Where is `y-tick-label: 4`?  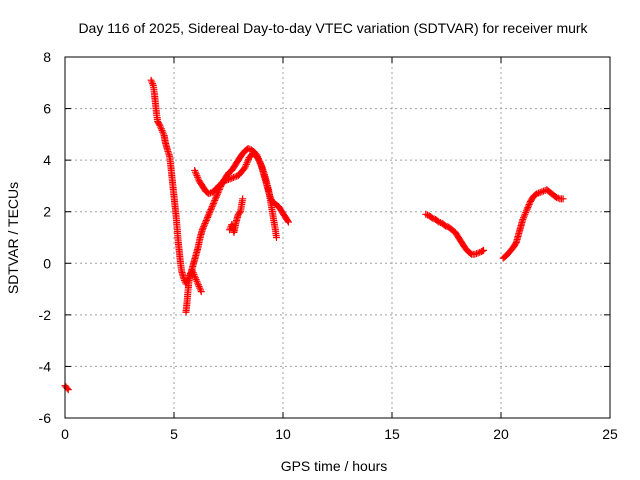 y-tick-label: 4 is located at coordinates (47, 160).